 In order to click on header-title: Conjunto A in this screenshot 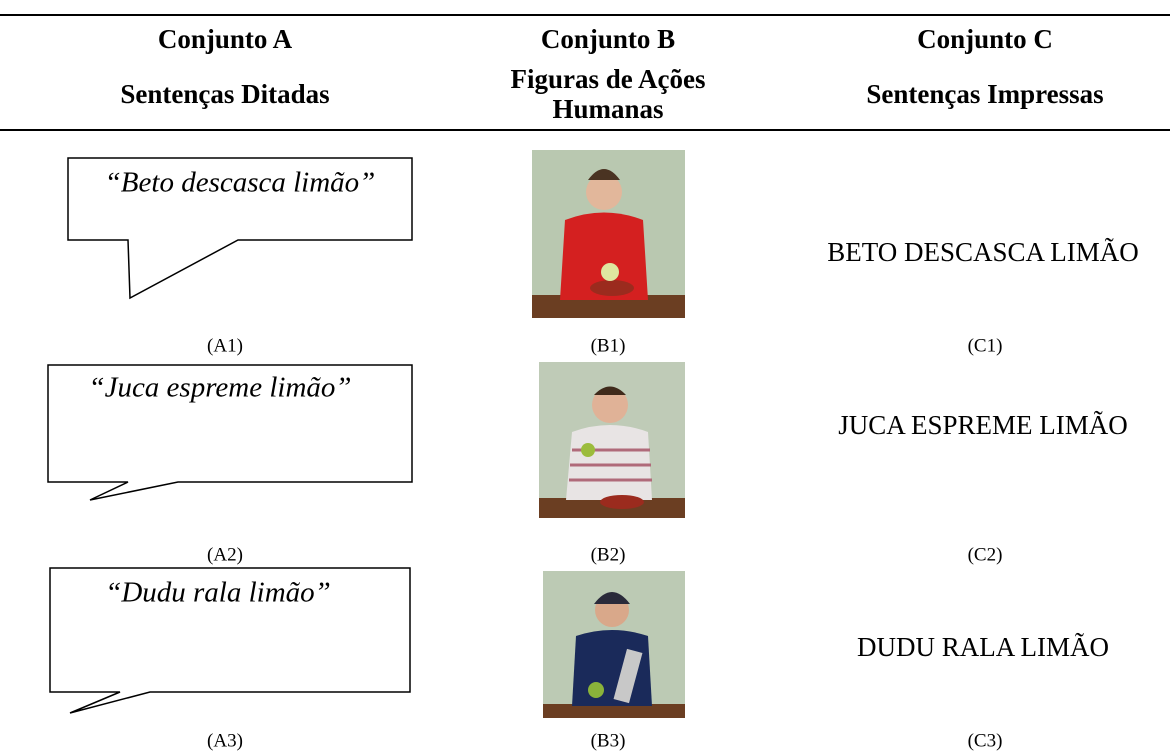, I will do `click(225, 39)`.